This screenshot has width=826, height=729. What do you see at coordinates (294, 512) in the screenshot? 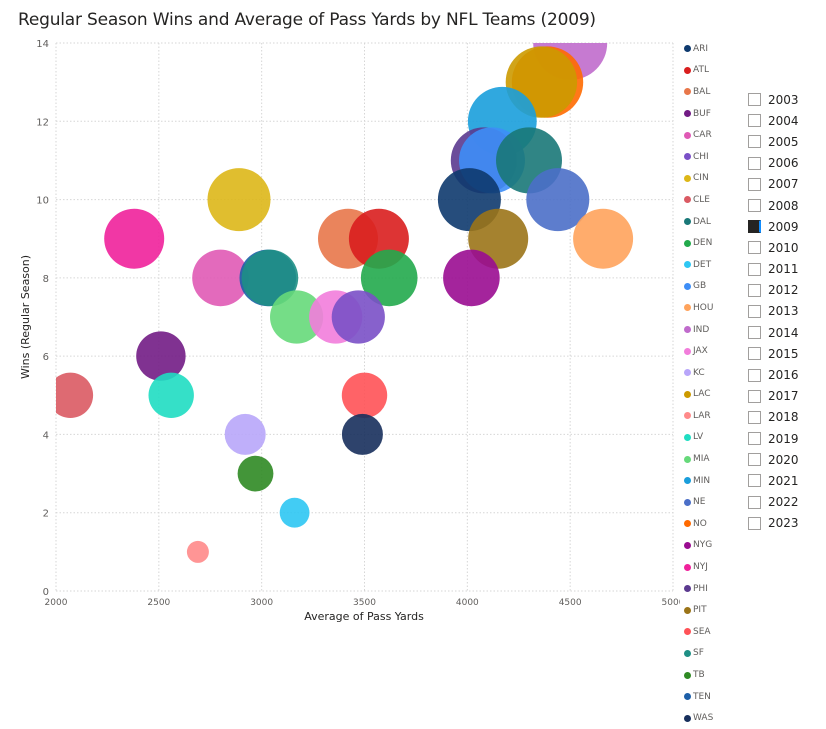
I see `bubble-det` at bounding box center [294, 512].